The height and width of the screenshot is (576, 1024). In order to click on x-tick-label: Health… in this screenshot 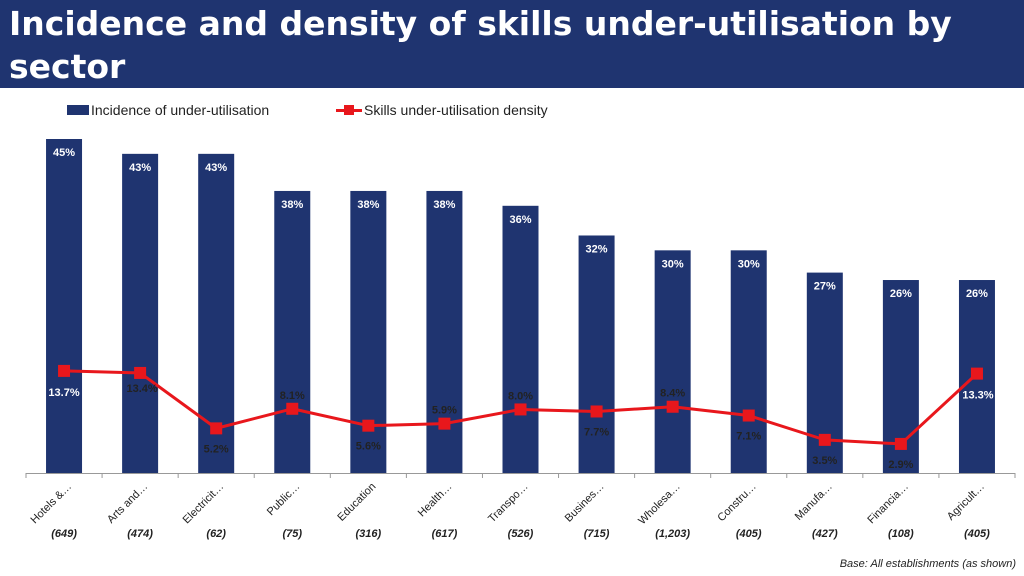, I will do `click(435, 500)`.